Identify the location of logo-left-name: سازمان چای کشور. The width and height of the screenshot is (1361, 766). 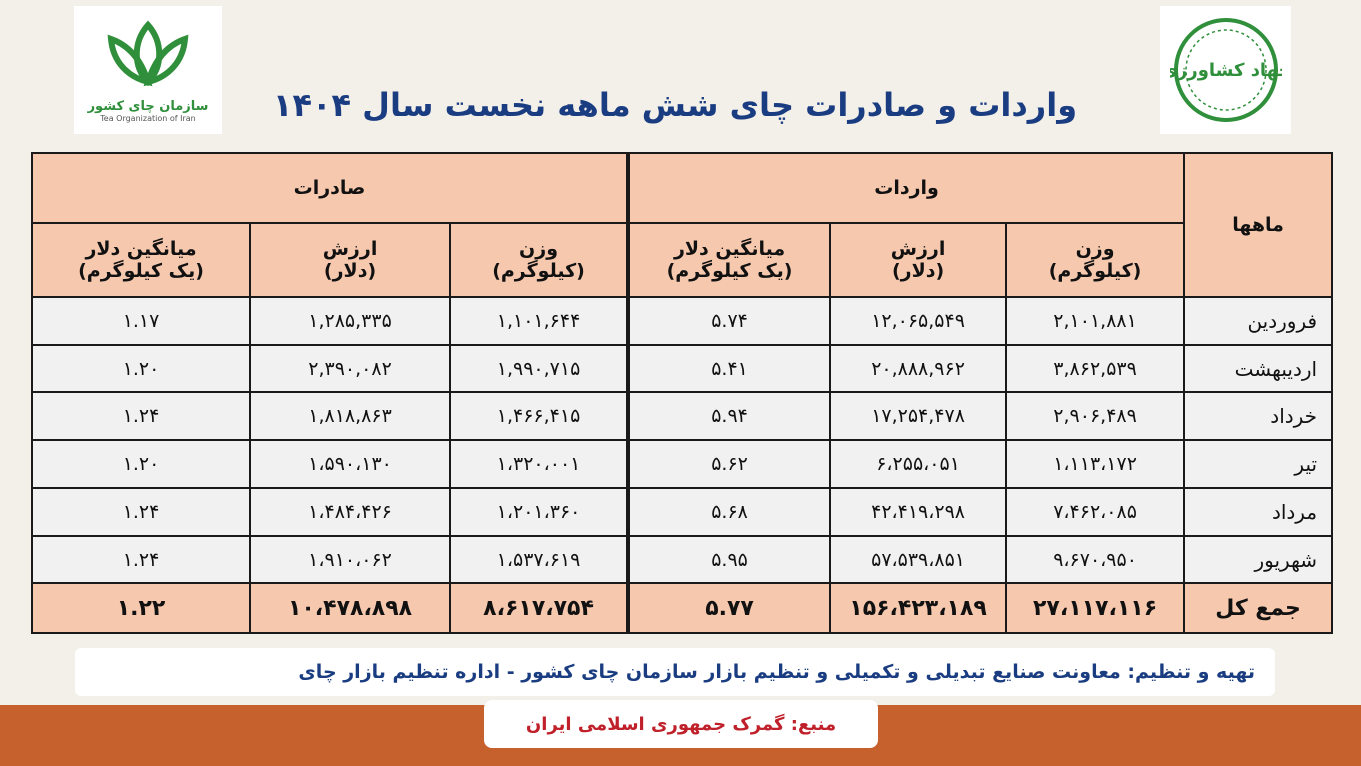
(148, 106).